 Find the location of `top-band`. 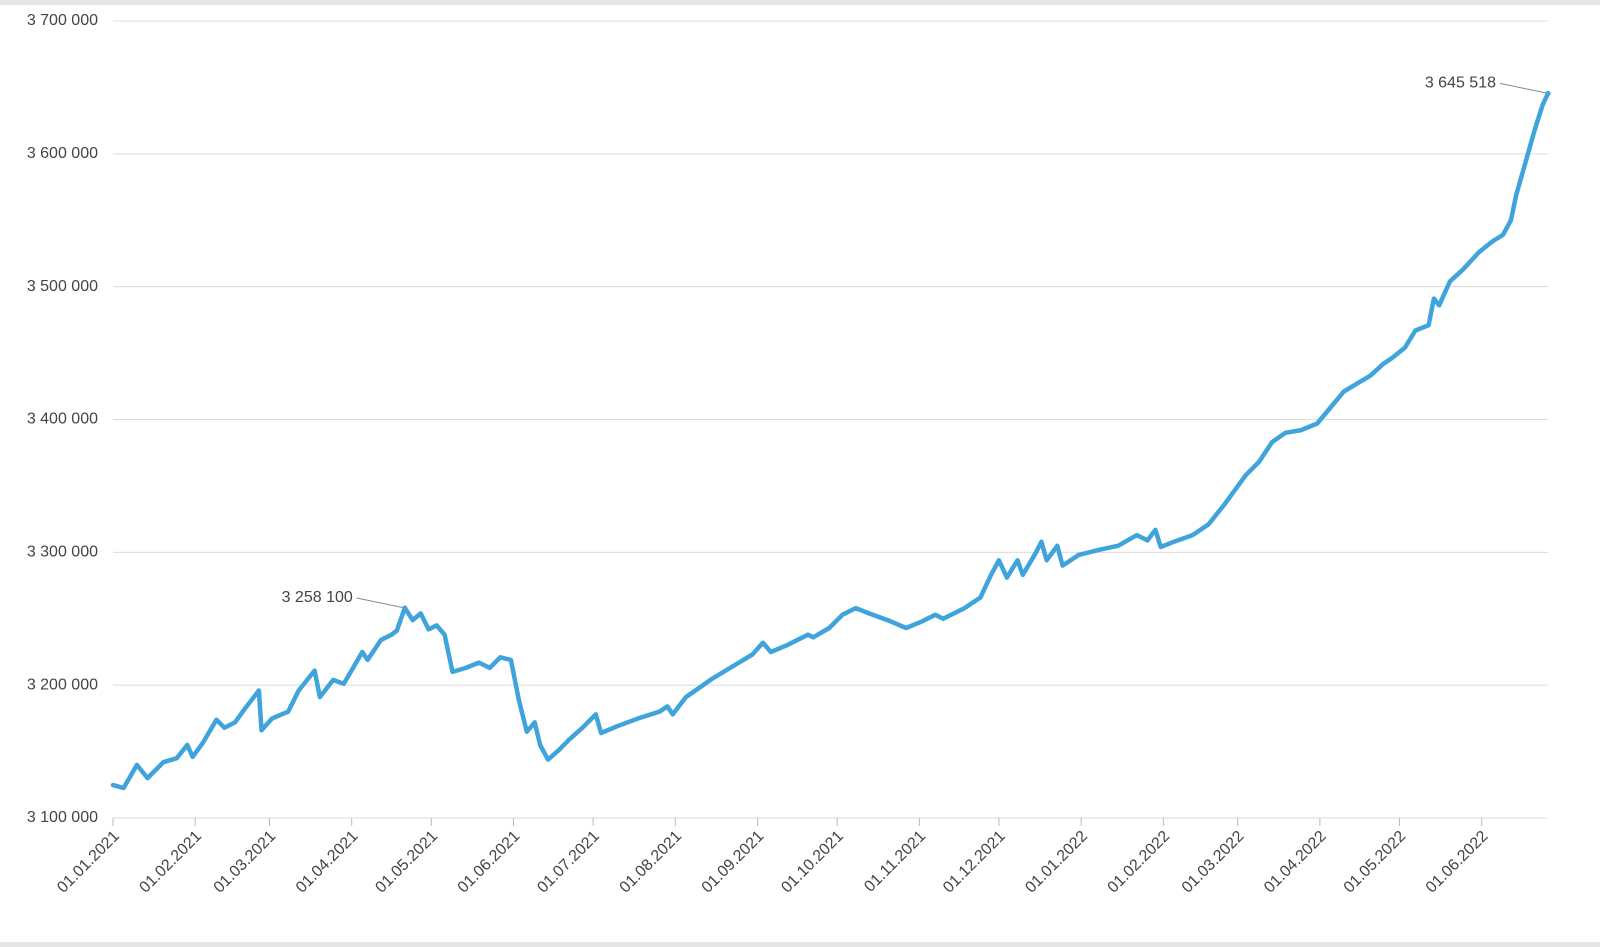

top-band is located at coordinates (800, 2).